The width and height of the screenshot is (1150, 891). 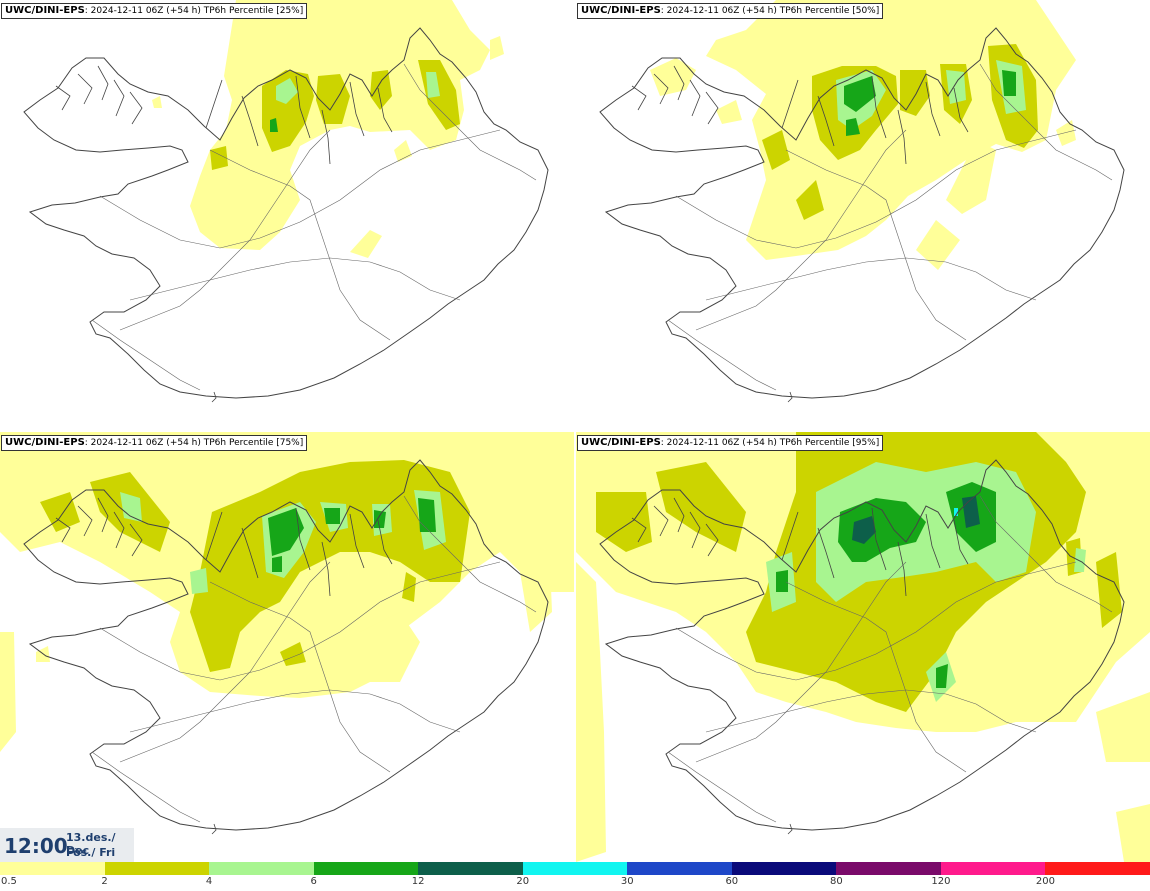 I want to click on colorbar-swatches, so click(x=575, y=868).